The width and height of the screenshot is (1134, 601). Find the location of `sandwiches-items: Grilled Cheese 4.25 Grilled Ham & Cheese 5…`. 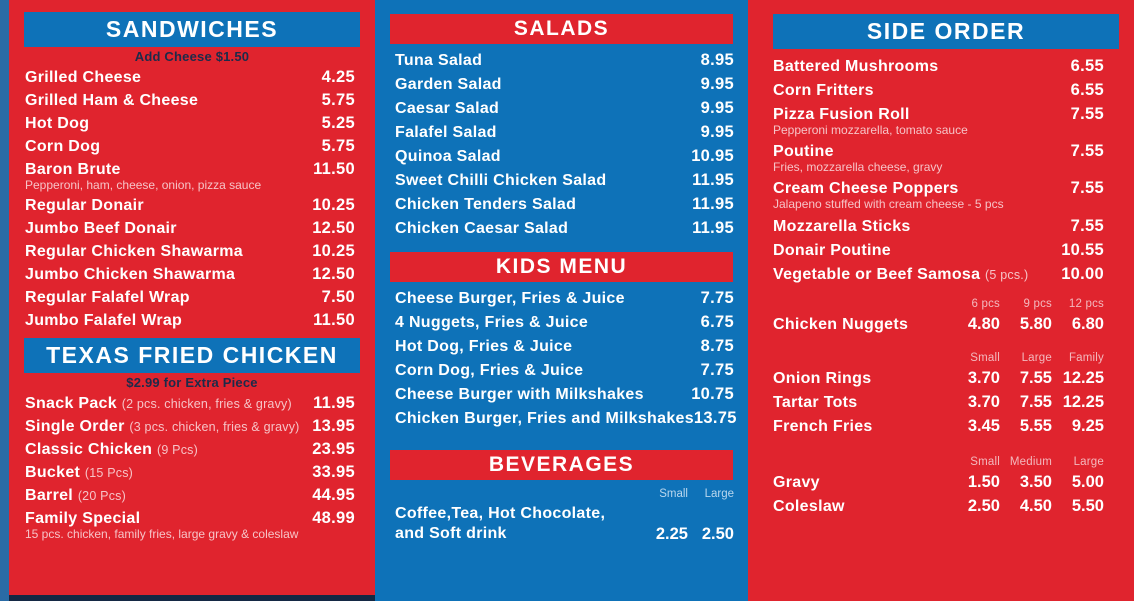

sandwiches-items: Grilled Cheese 4.25 Grilled Ham & Cheese 5… is located at coordinates (192, 199).